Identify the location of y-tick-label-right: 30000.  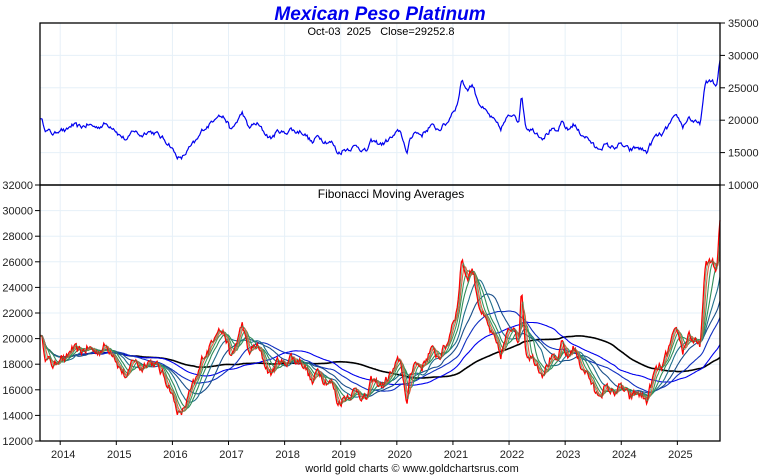
(743, 56).